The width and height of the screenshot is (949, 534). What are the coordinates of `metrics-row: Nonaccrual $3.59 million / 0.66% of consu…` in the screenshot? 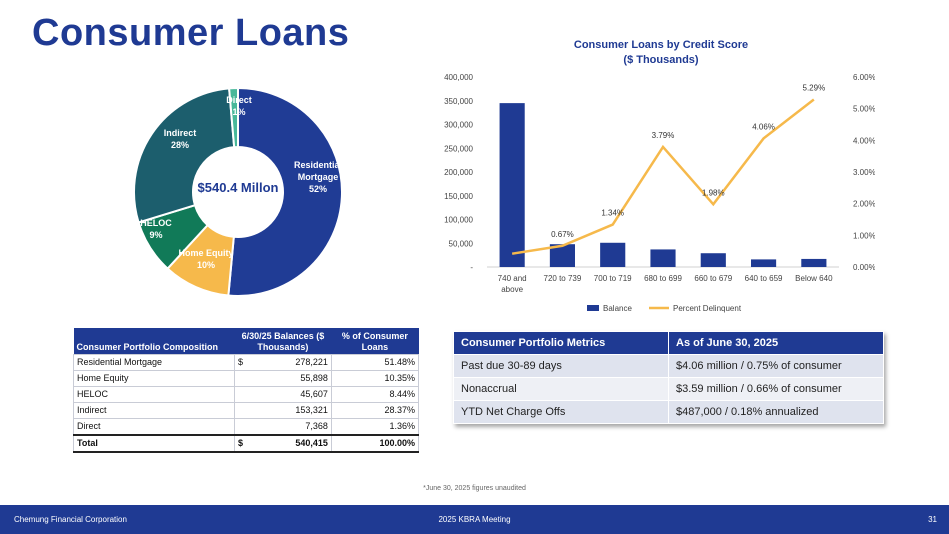 It's located at (668, 389).